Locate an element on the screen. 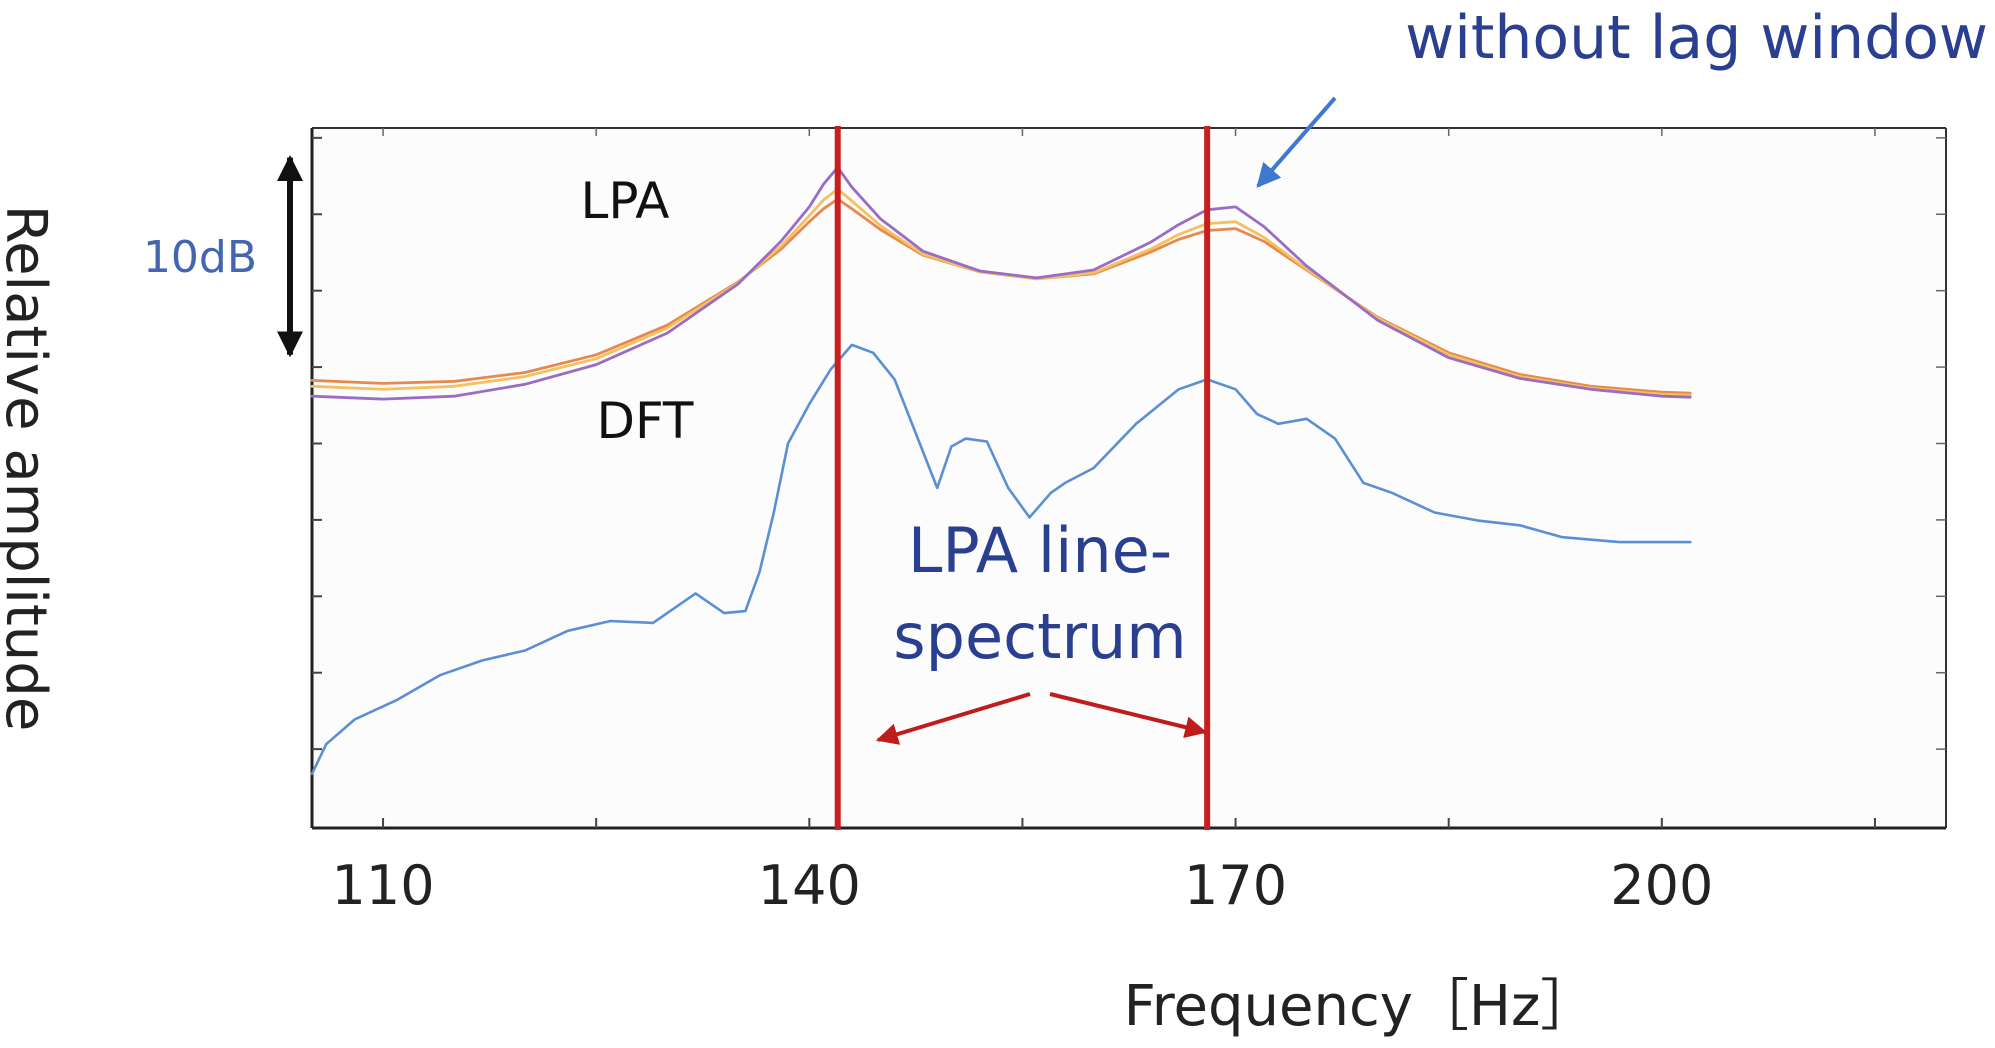  line-spectrum-label-1: LPA line- is located at coordinates (1040, 550).